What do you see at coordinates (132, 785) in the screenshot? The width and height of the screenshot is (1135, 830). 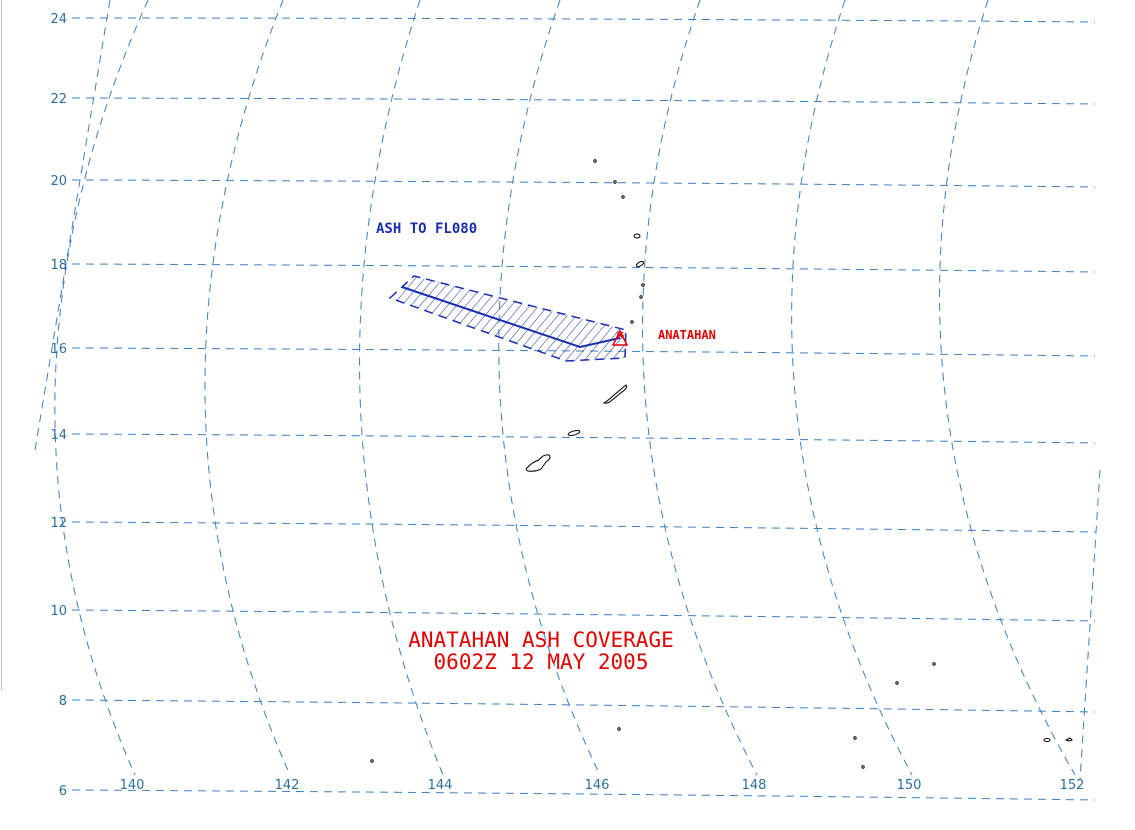 I see `longitude-label: 140` at bounding box center [132, 785].